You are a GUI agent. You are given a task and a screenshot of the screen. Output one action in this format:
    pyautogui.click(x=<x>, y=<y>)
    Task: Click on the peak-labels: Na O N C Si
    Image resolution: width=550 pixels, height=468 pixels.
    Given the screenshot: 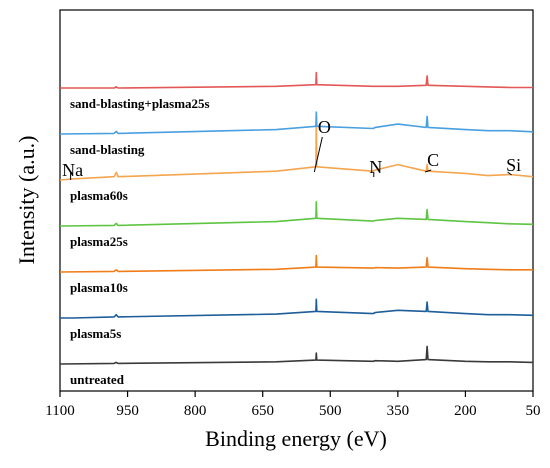 What is the action you would take?
    pyautogui.click(x=291, y=148)
    